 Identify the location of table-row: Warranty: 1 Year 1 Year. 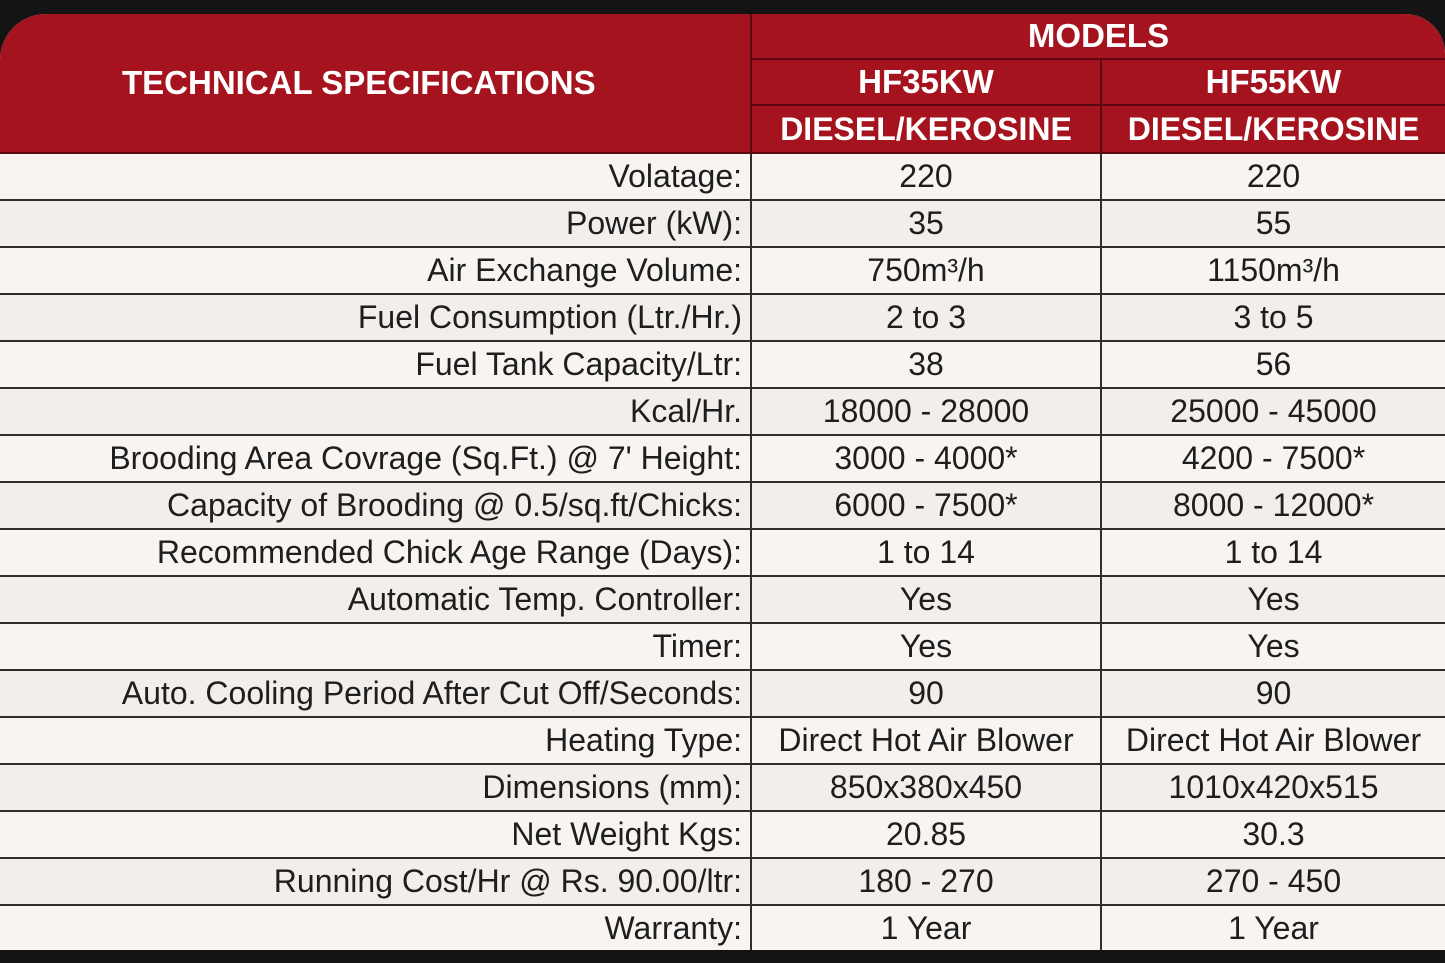
(722, 927).